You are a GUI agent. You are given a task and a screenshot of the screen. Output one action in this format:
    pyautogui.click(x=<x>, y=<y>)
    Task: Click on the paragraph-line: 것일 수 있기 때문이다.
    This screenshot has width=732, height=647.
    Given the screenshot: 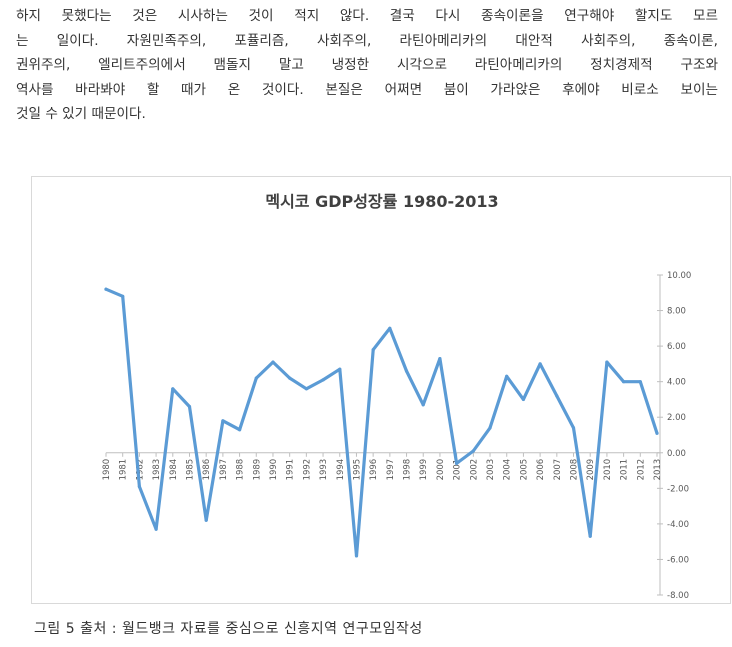 What is the action you would take?
    pyautogui.click(x=81, y=114)
    